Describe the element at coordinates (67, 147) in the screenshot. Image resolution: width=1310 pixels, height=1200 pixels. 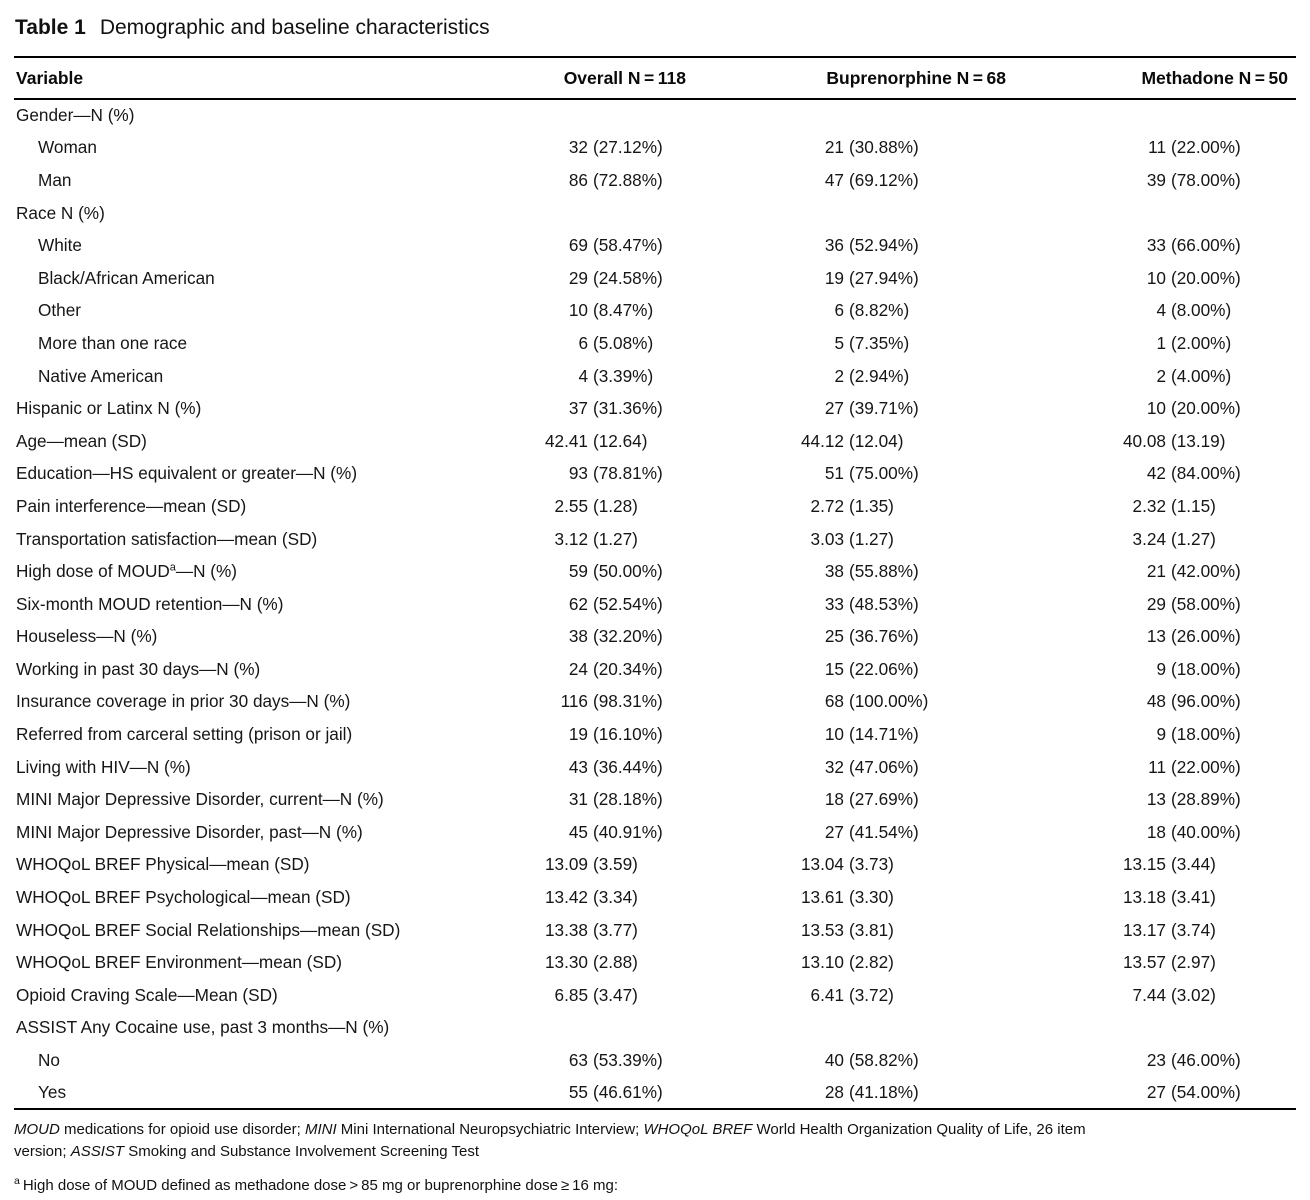
I see `variable-label: Woman` at that location.